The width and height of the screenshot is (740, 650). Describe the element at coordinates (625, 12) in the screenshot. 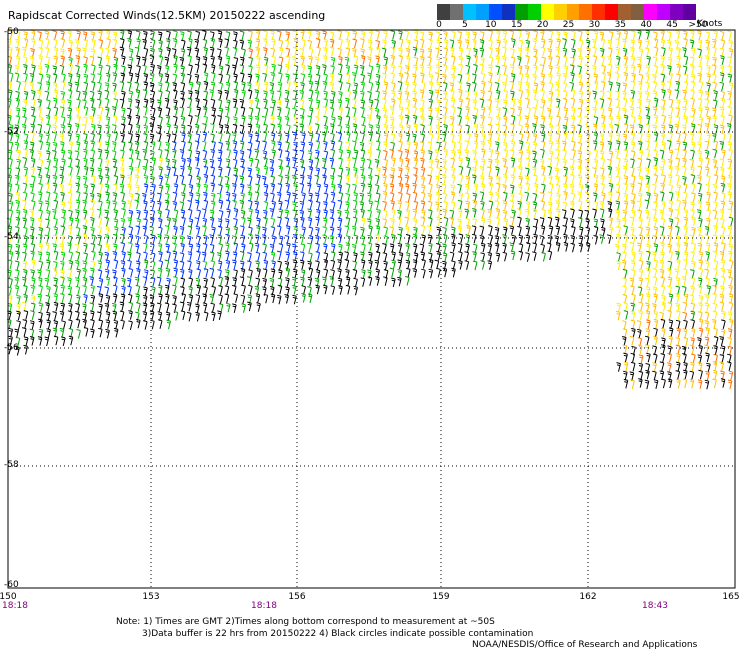

I see `colorbar-swatch` at that location.